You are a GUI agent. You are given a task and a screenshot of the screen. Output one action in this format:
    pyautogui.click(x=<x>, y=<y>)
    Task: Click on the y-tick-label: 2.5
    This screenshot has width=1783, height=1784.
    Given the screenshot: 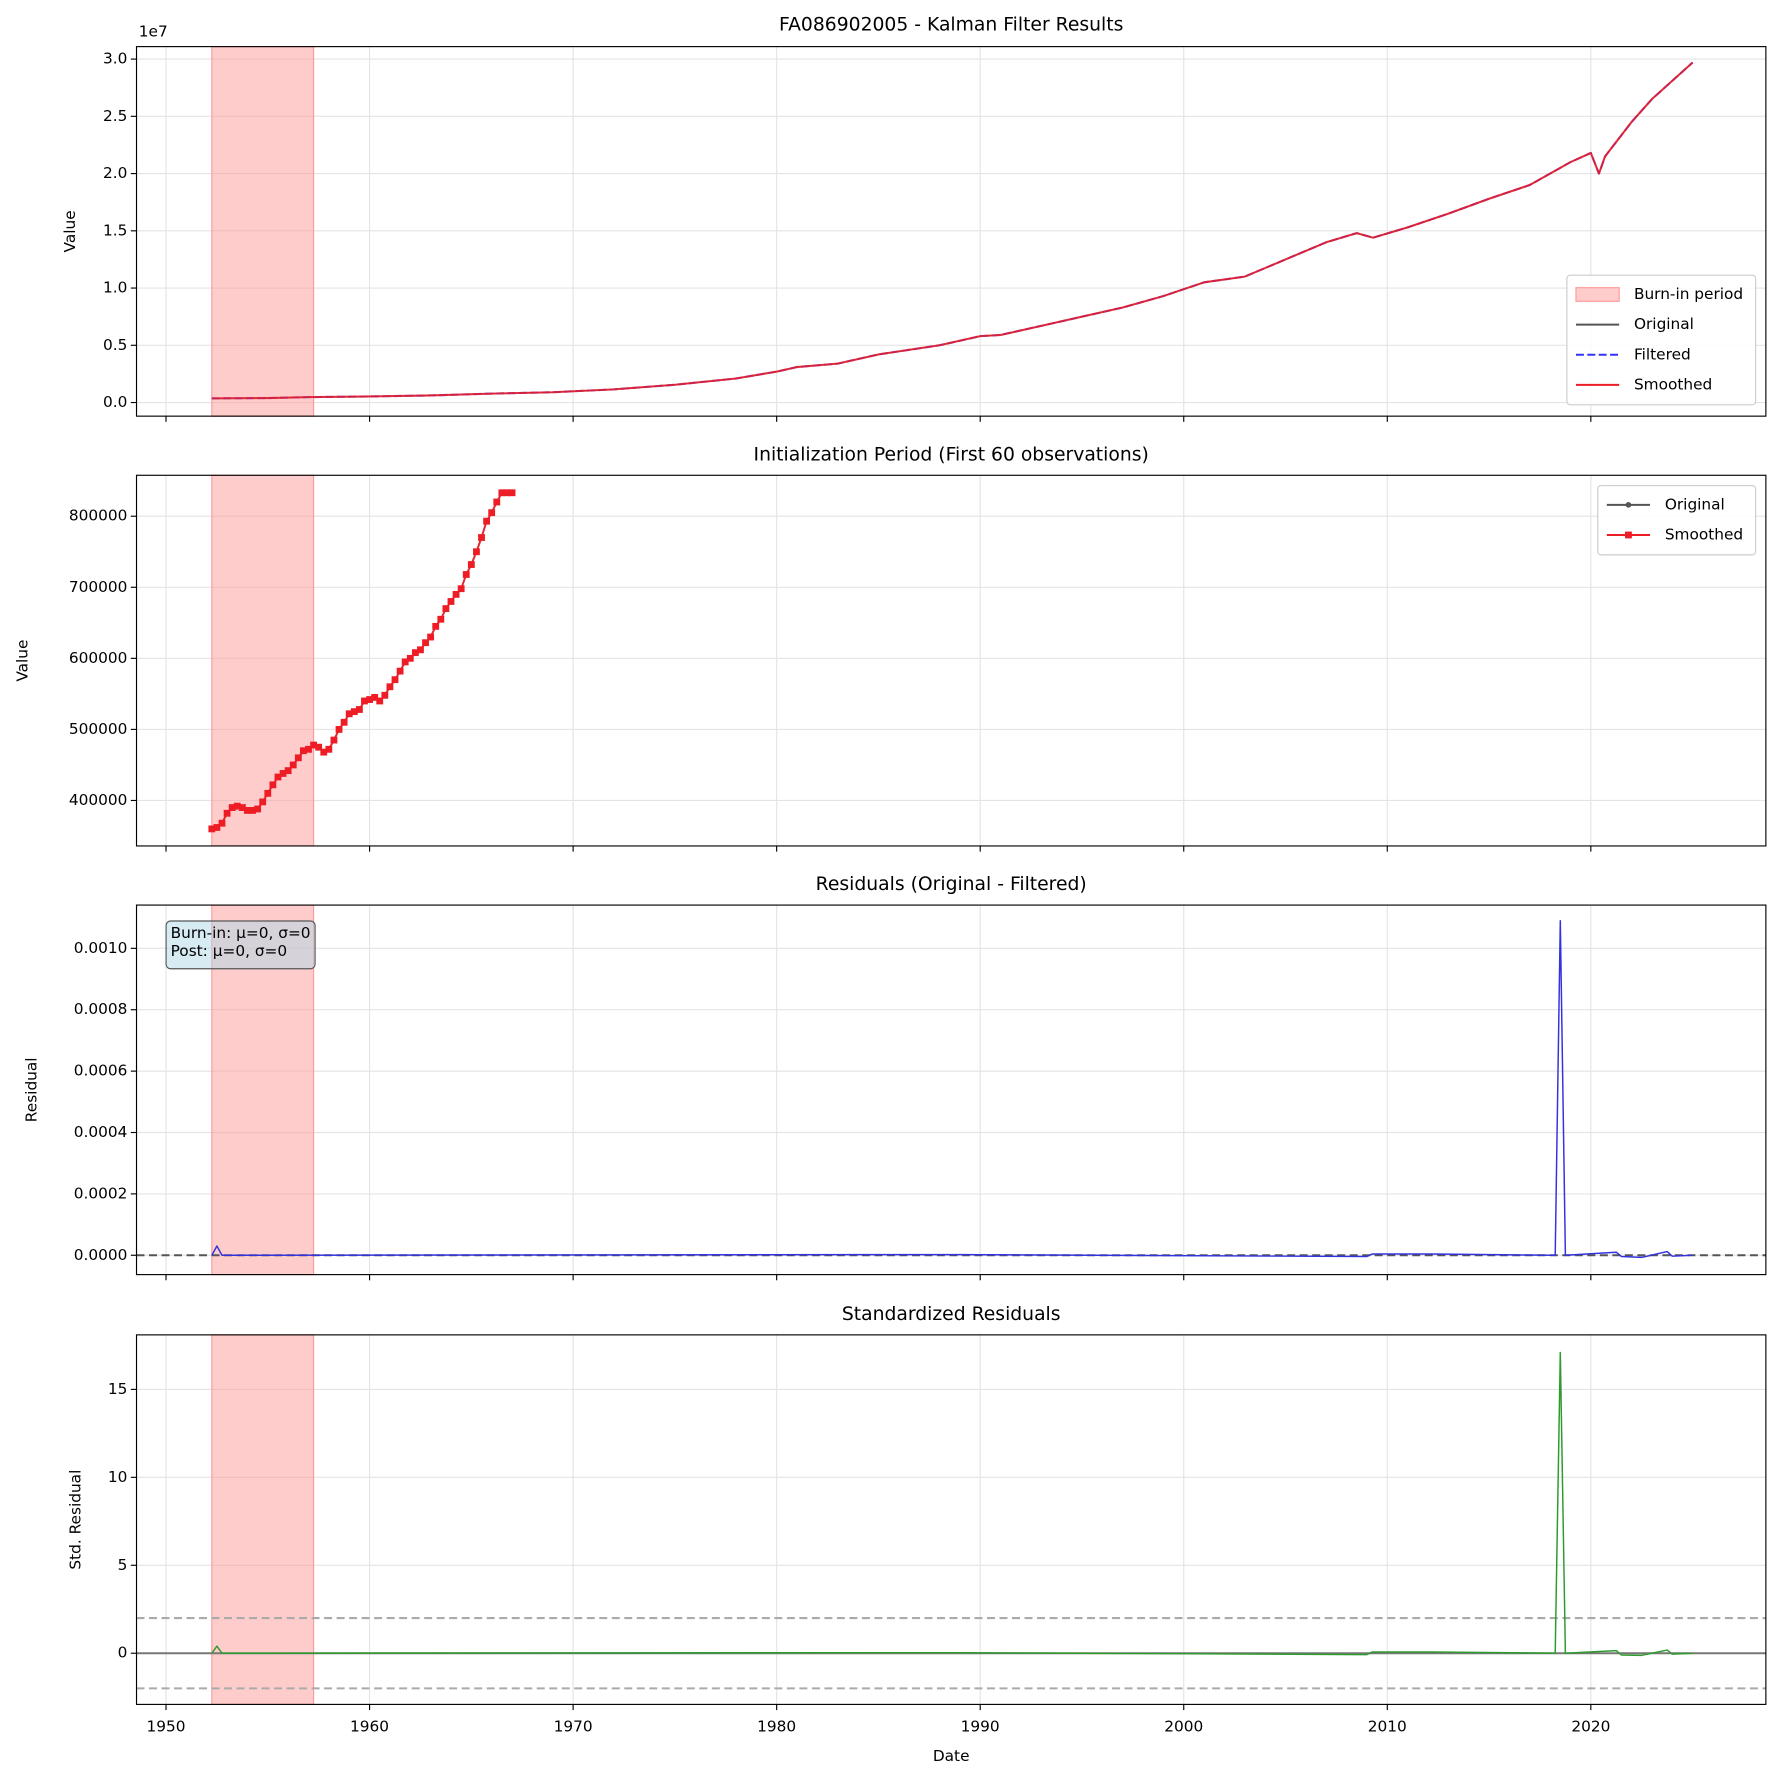 What is the action you would take?
    pyautogui.click(x=115, y=116)
    